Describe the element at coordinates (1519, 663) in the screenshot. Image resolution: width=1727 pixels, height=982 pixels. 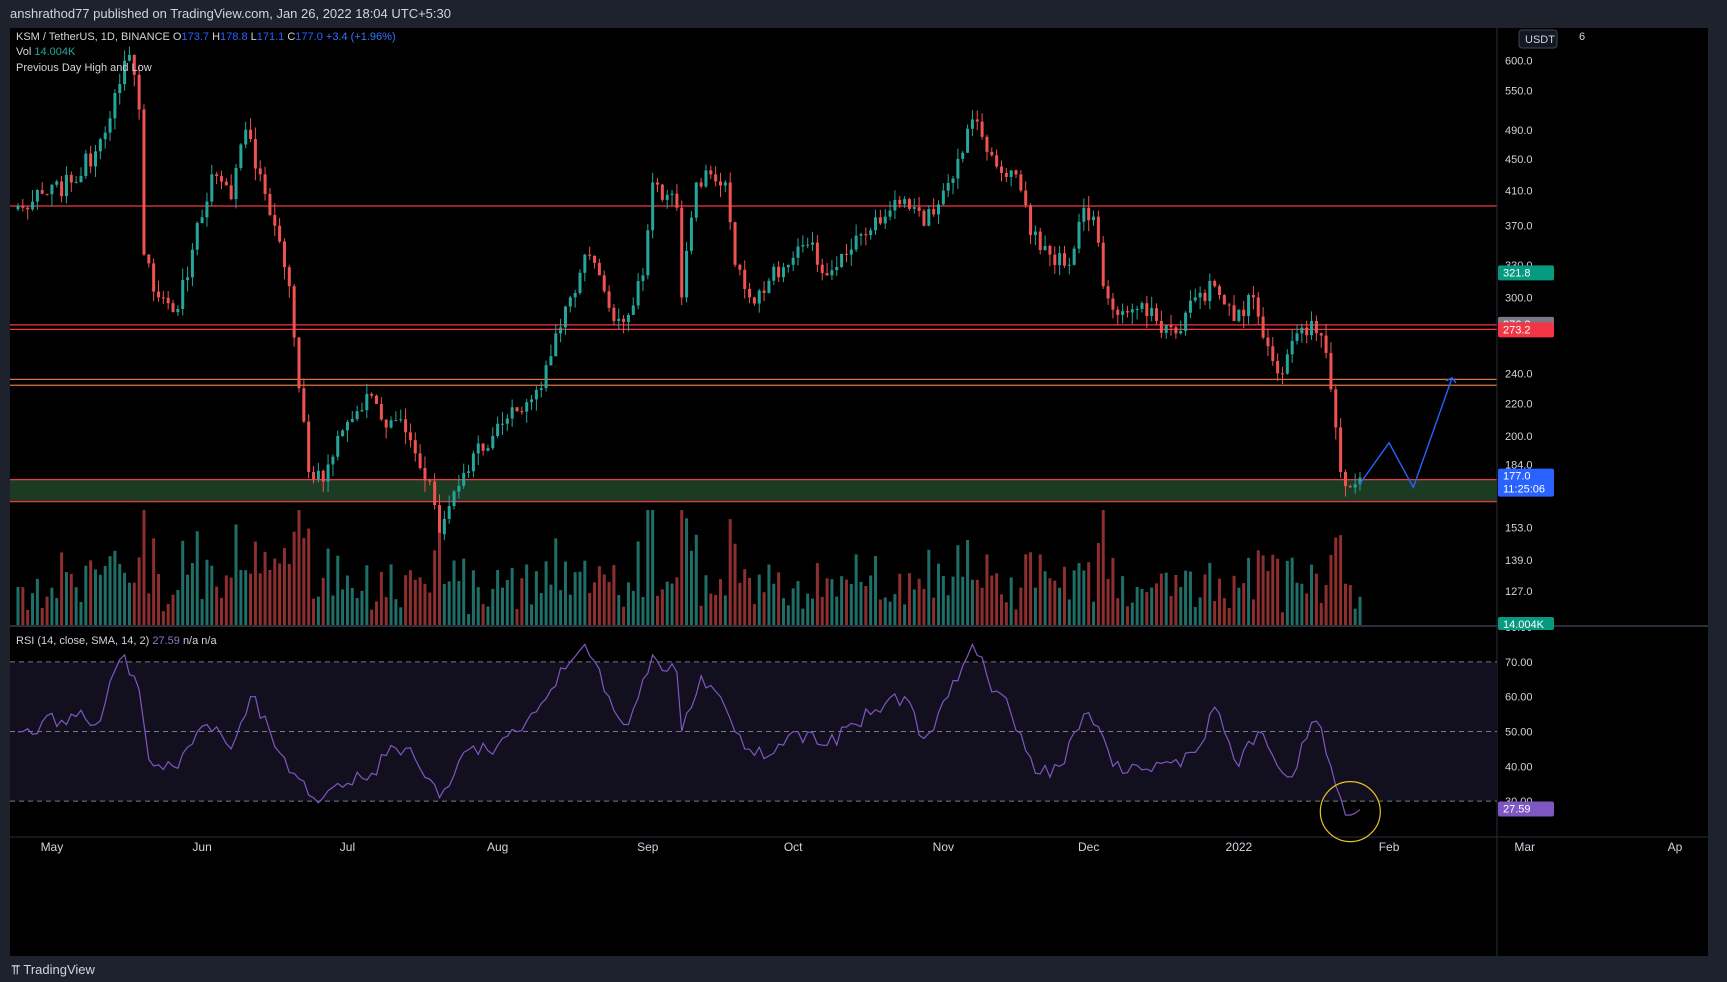
I see `rsi-tick-label: 70.00` at that location.